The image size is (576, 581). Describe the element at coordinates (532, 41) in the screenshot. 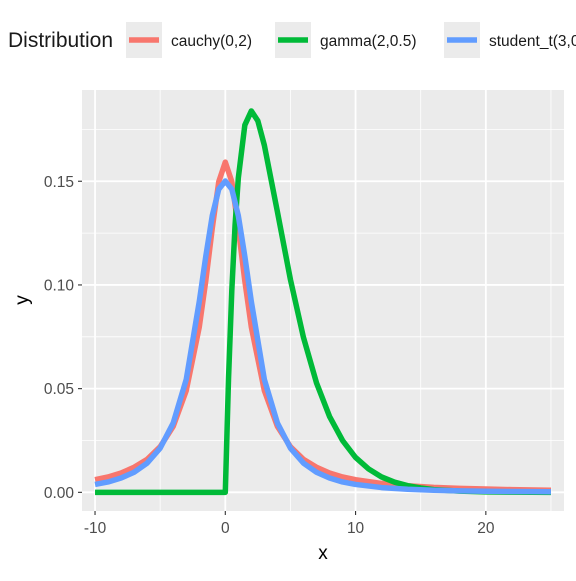

I see `legend-label-2: student_t(3,0,2)` at that location.